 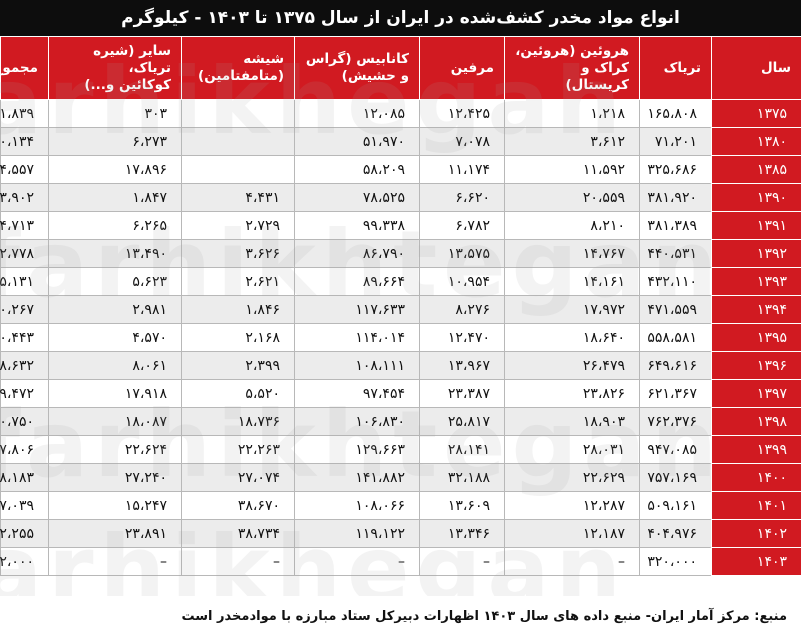 I want to click on column-header: کانابیس (گراس و حشیش), so click(x=357, y=68).